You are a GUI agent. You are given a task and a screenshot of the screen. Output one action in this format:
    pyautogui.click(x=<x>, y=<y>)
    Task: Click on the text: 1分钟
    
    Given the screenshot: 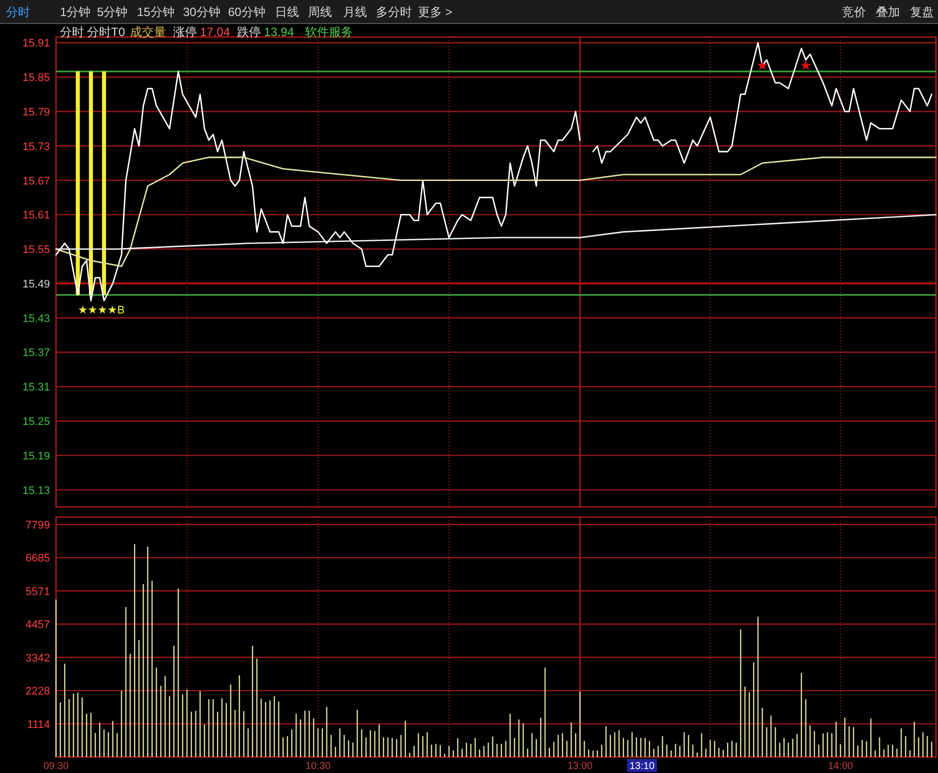 What is the action you would take?
    pyautogui.click(x=75, y=12)
    